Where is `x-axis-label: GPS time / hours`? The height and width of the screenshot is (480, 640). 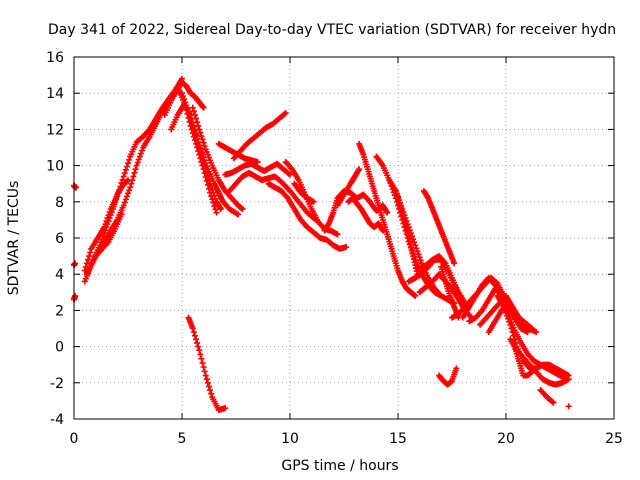 x-axis-label: GPS time / hours is located at coordinates (339, 466).